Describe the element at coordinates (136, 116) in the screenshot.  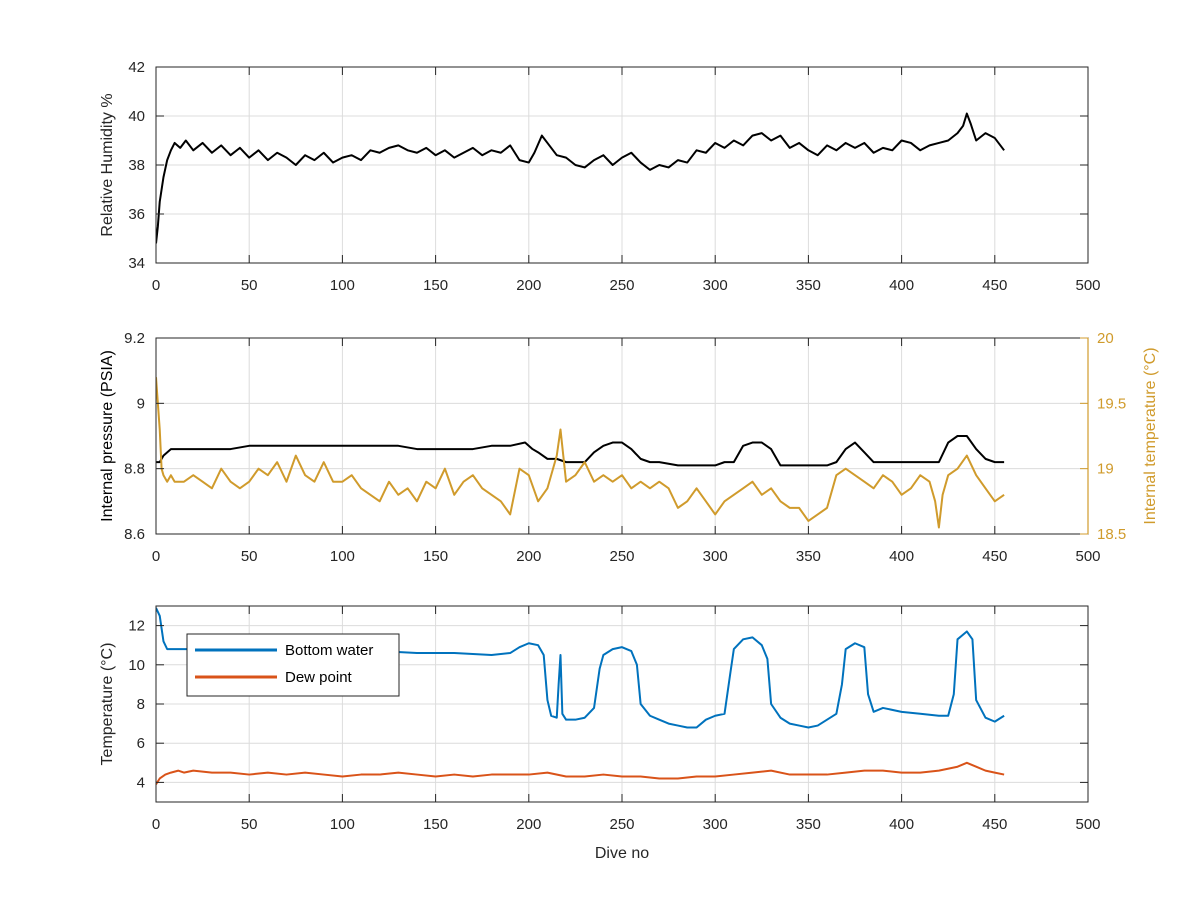
I see `y-tick-label: 40` at that location.